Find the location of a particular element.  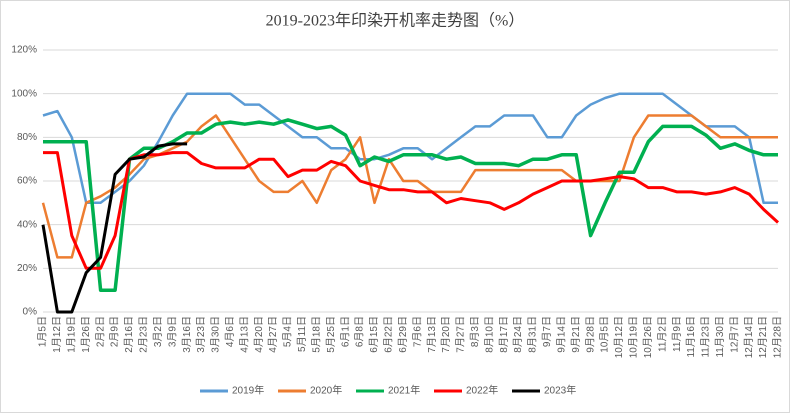

x-tick-label: 6月1日 is located at coordinates (345, 331).